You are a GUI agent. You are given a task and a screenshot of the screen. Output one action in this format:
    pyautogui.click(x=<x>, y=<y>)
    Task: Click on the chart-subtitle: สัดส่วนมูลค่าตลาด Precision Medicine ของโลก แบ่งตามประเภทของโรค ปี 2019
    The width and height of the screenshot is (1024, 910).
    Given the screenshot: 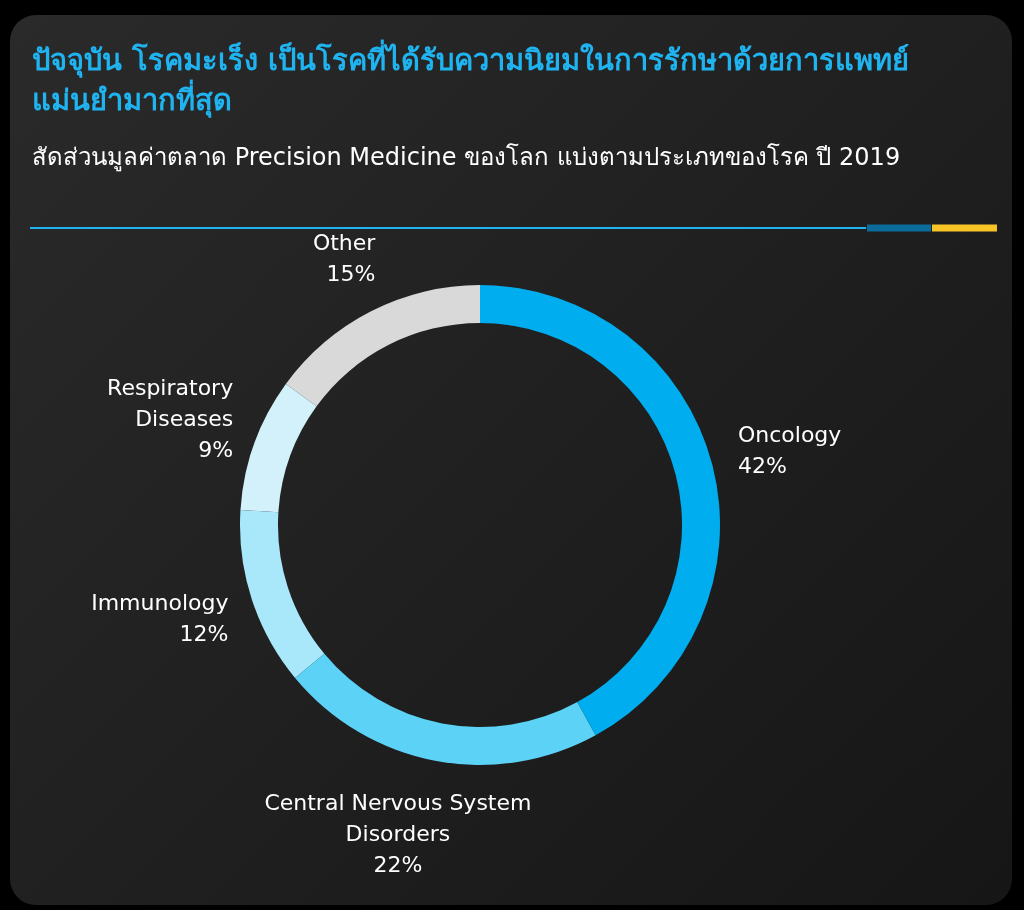 What is the action you would take?
    pyautogui.click(x=467, y=158)
    